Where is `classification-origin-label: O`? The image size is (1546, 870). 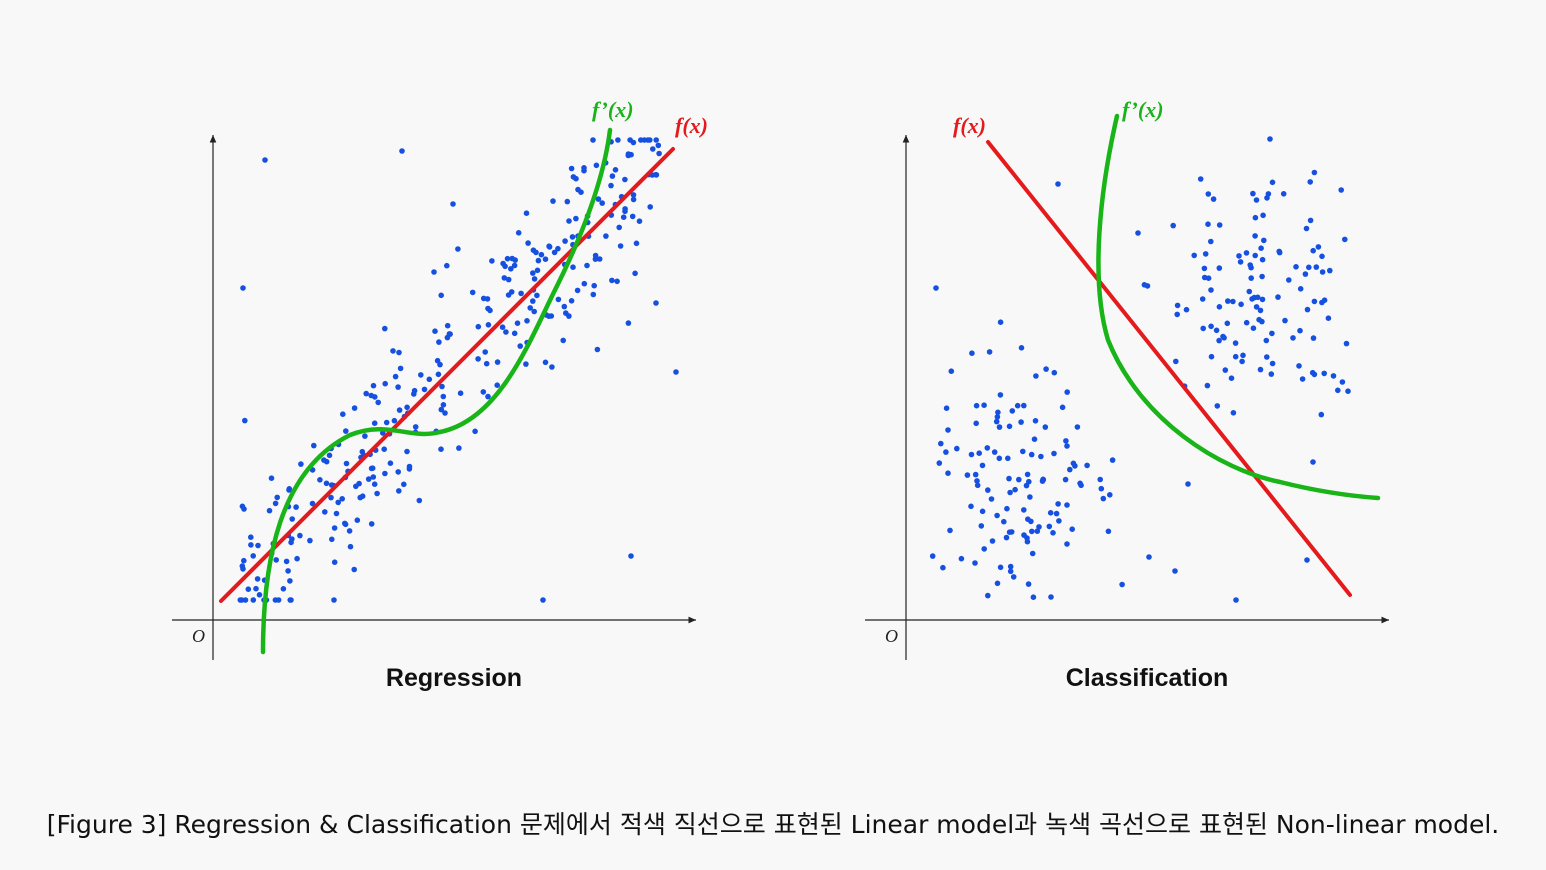 classification-origin-label: O is located at coordinates (891, 636).